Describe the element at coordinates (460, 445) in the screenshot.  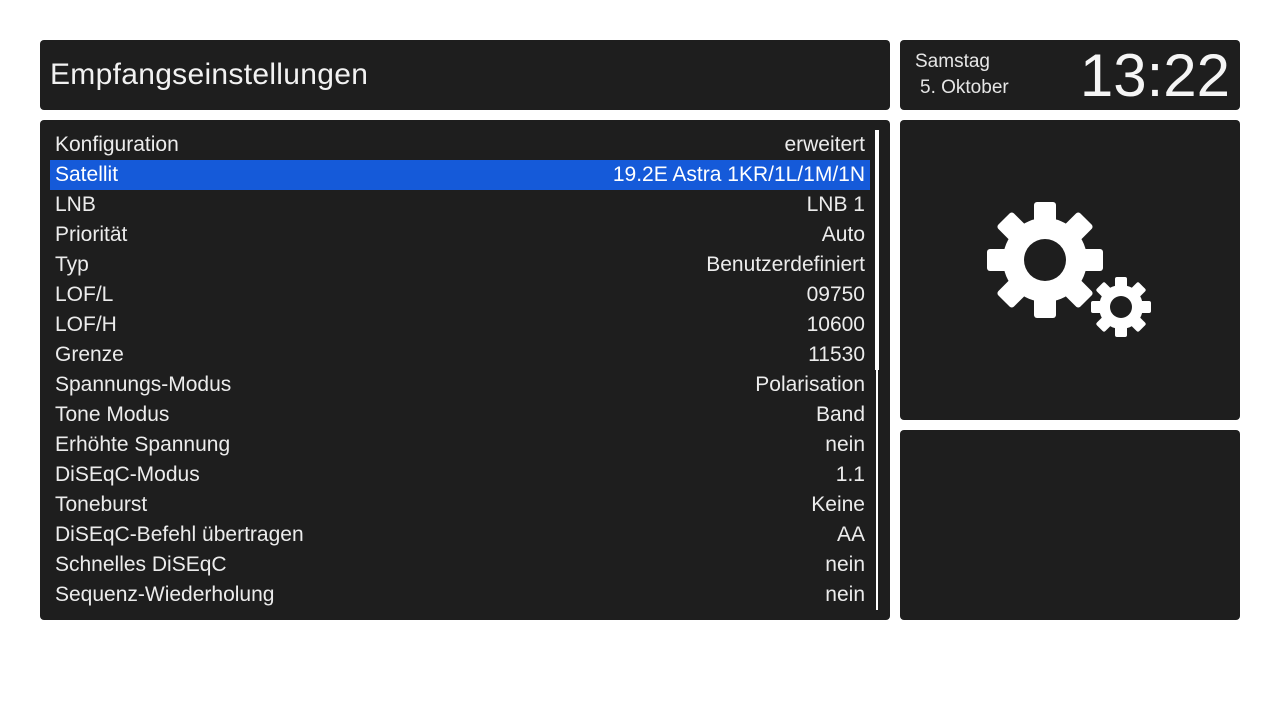
I see `settings-row: Erhöhte Spannung nein` at that location.